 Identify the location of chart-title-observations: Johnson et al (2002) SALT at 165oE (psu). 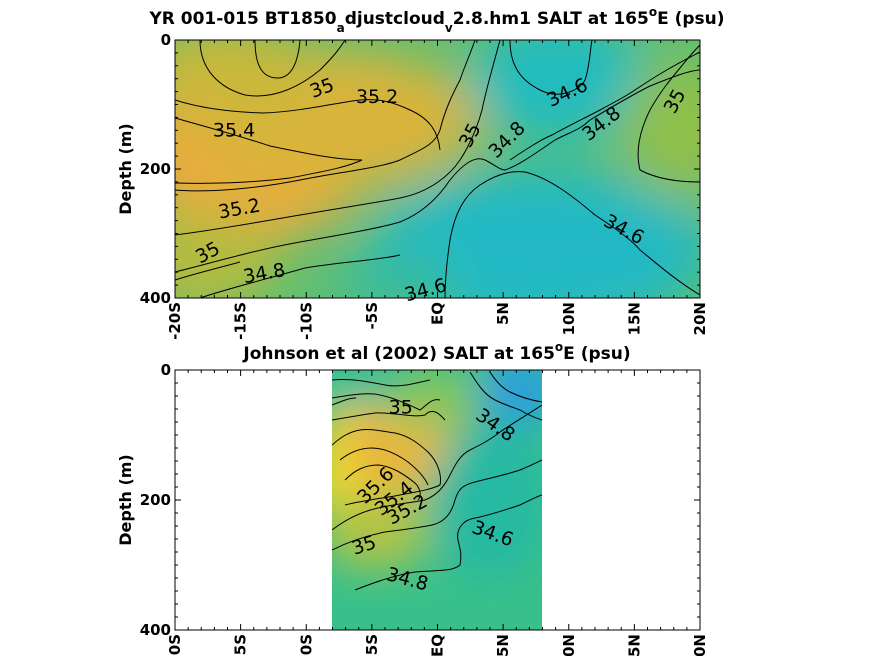
(436, 352).